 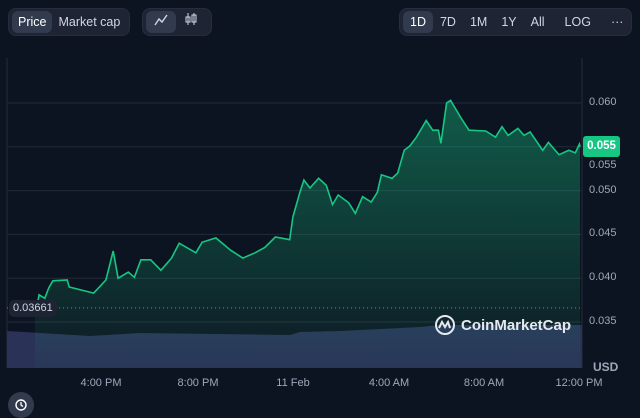 I want to click on x-tick-label: 12:00 PM, so click(x=578, y=383).